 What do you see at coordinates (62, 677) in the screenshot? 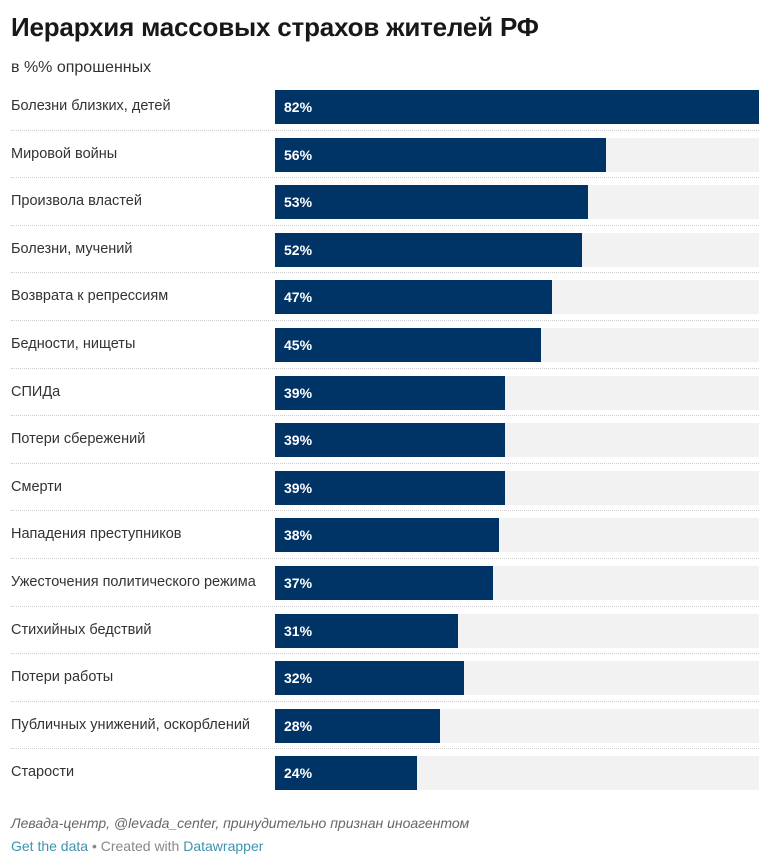
I see `category-label: Потери работы` at bounding box center [62, 677].